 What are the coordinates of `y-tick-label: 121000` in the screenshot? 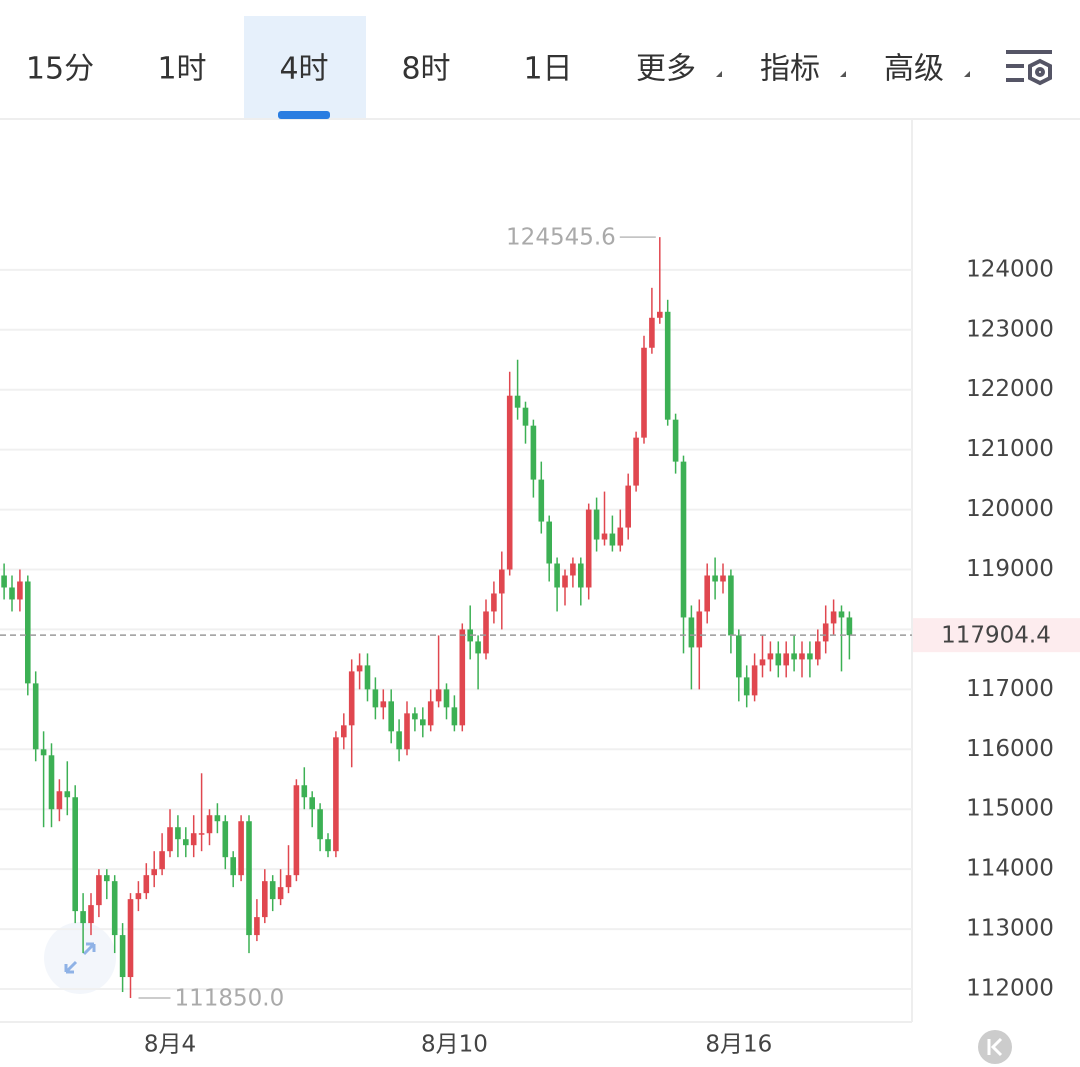 It's located at (1010, 449).